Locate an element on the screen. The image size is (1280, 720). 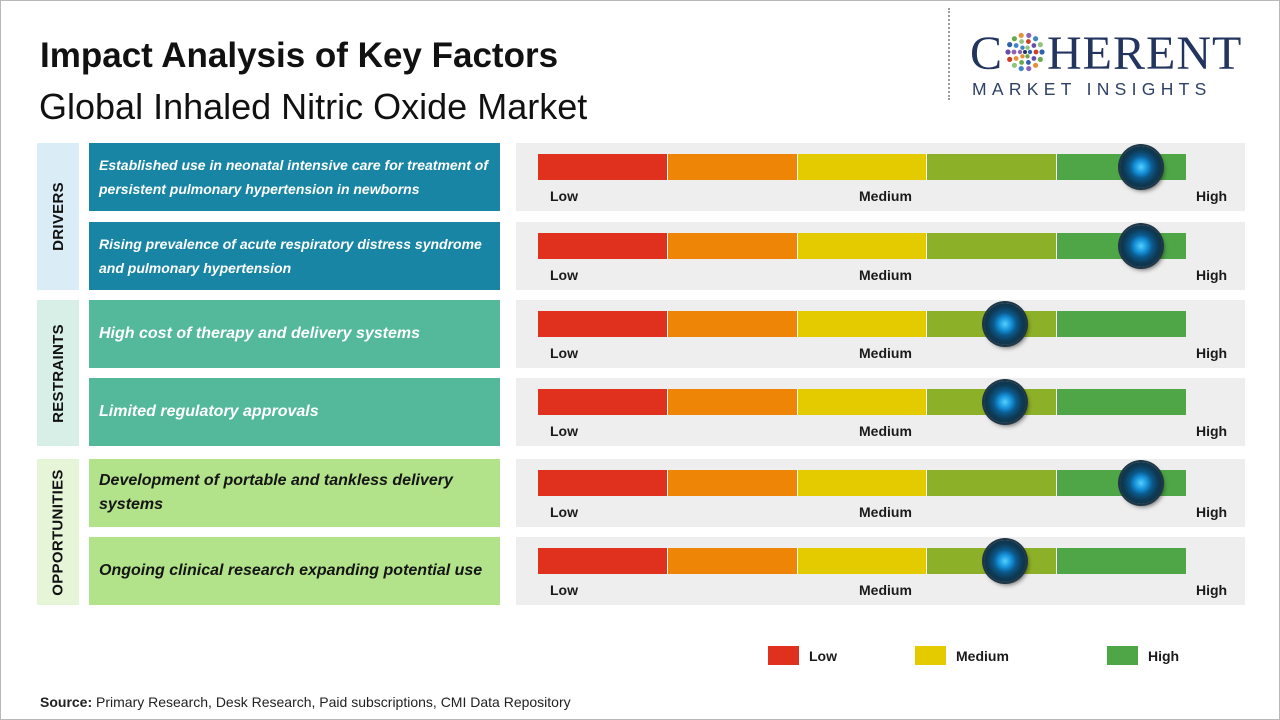
gauge-restraint-2: Low Medium High is located at coordinates (880, 412).